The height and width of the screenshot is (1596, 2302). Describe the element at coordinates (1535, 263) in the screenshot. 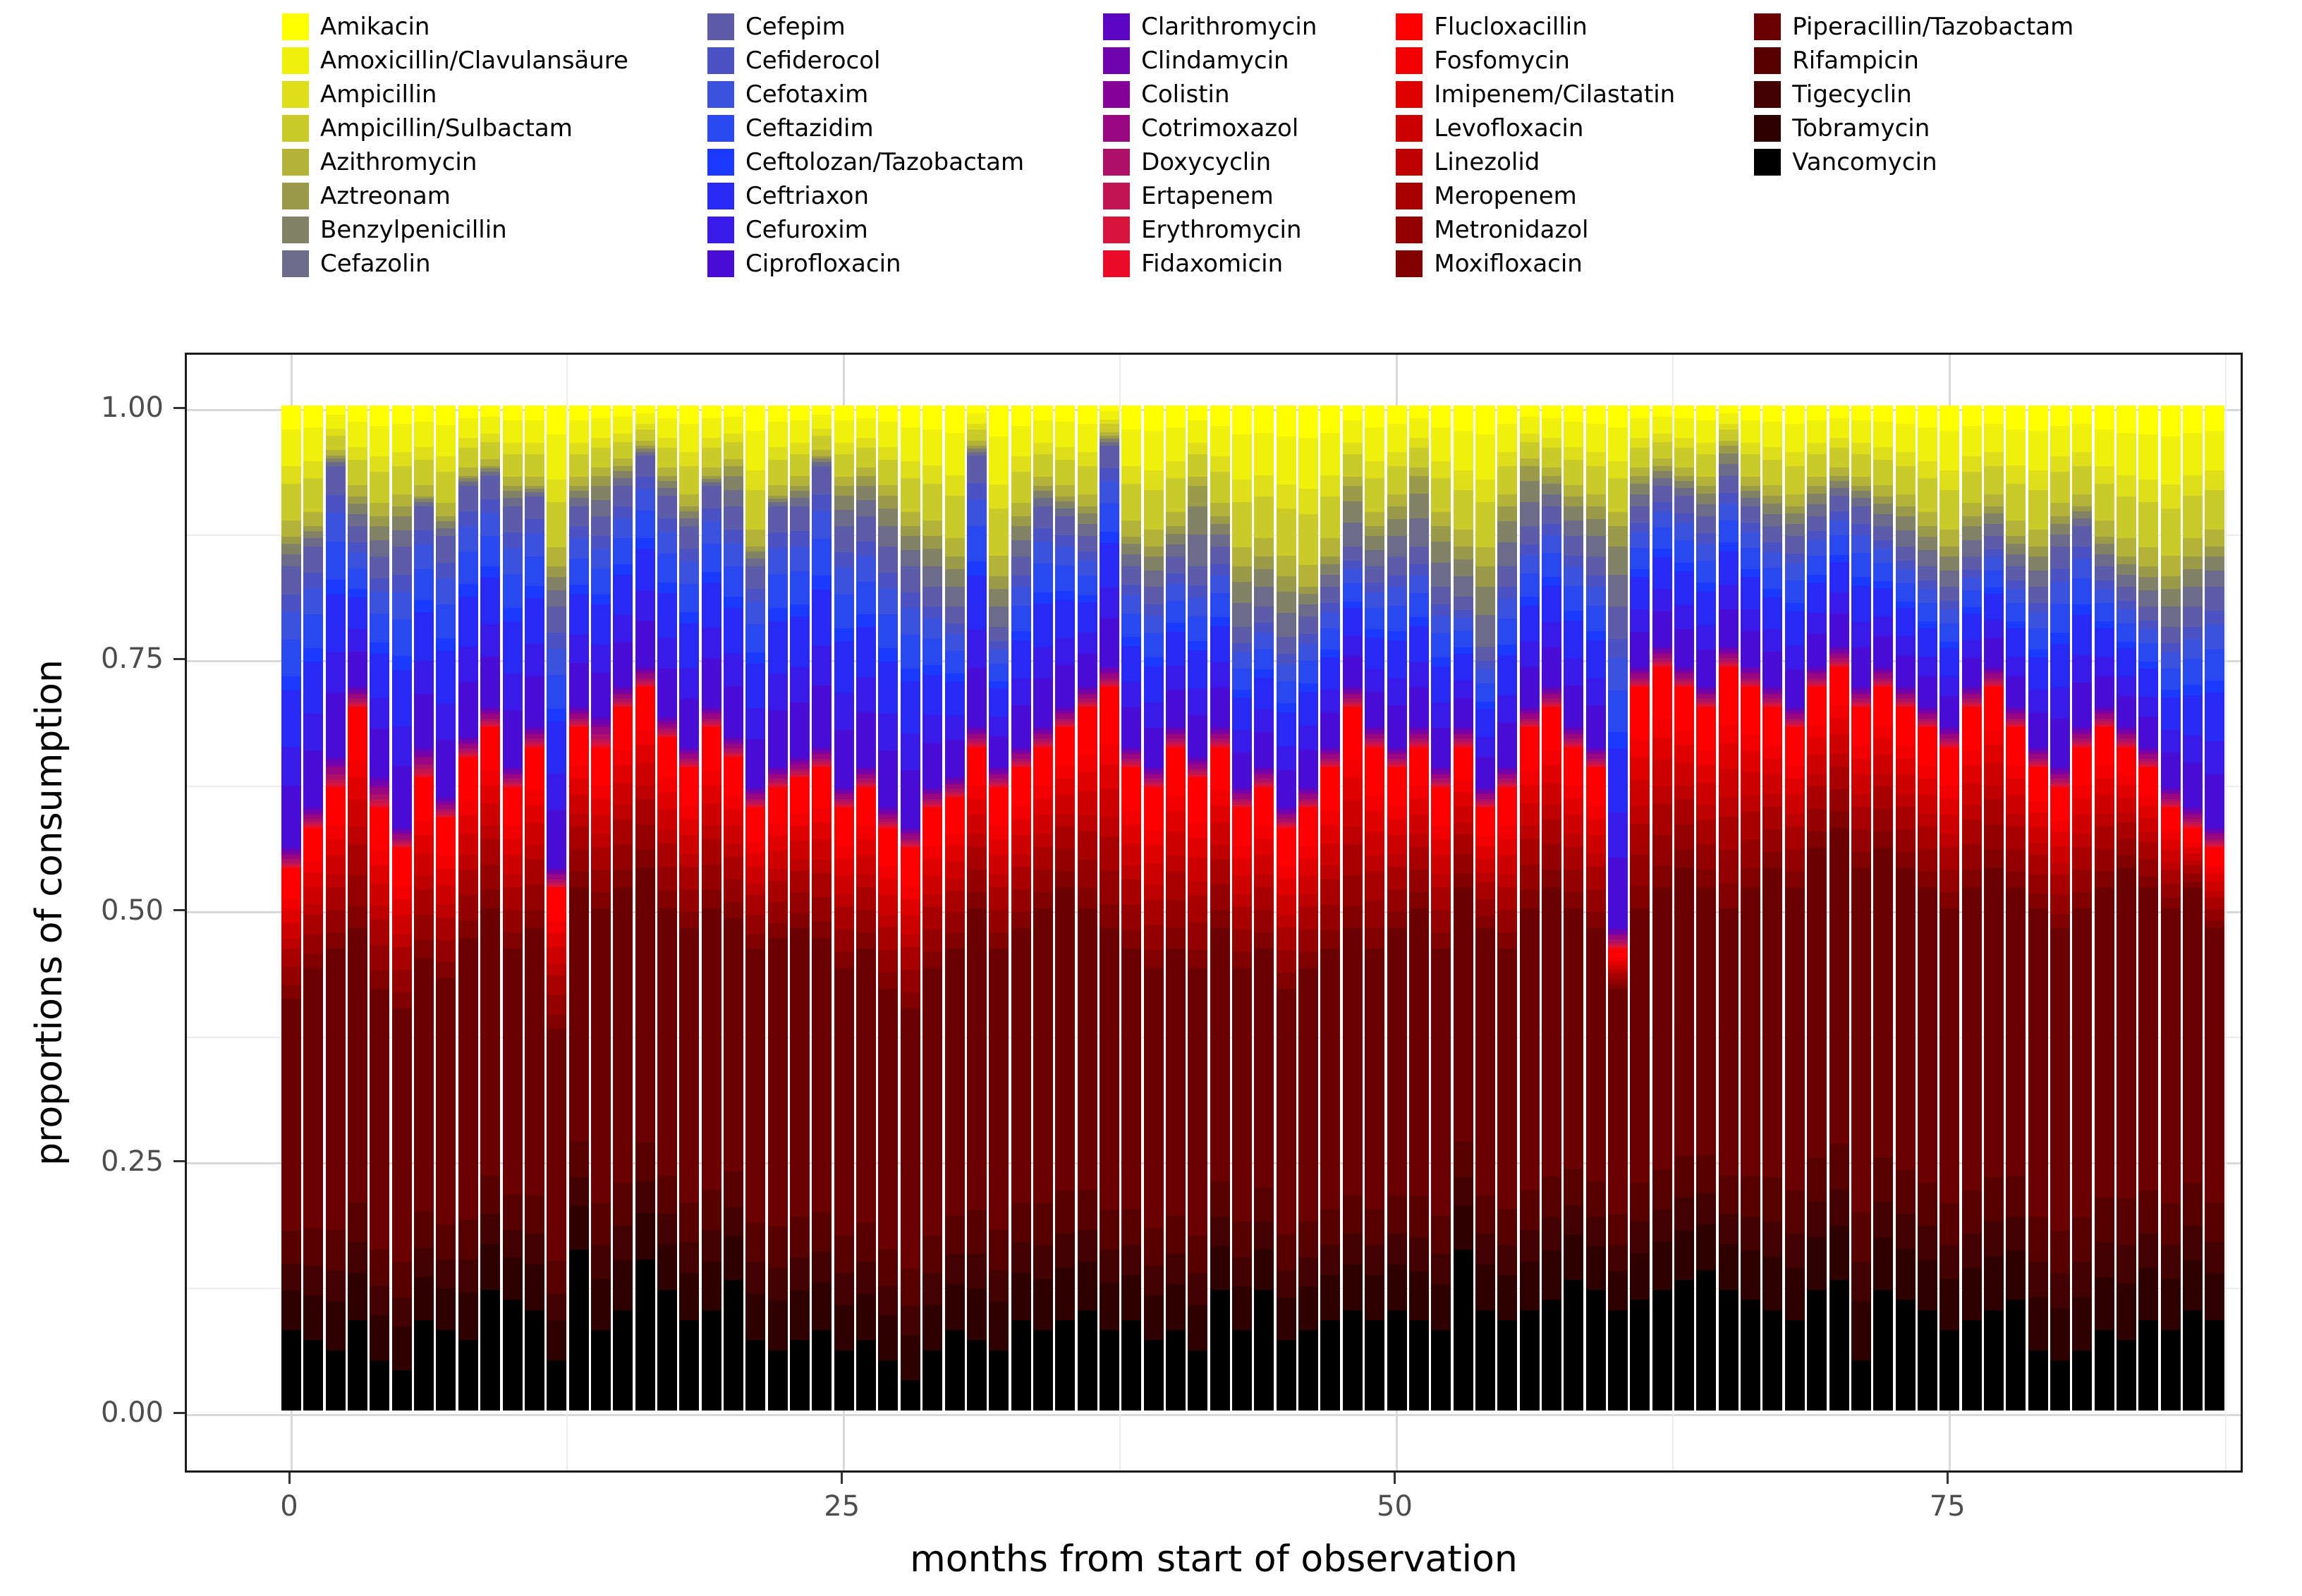

I see `legend-item: Moxifloxacin` at that location.